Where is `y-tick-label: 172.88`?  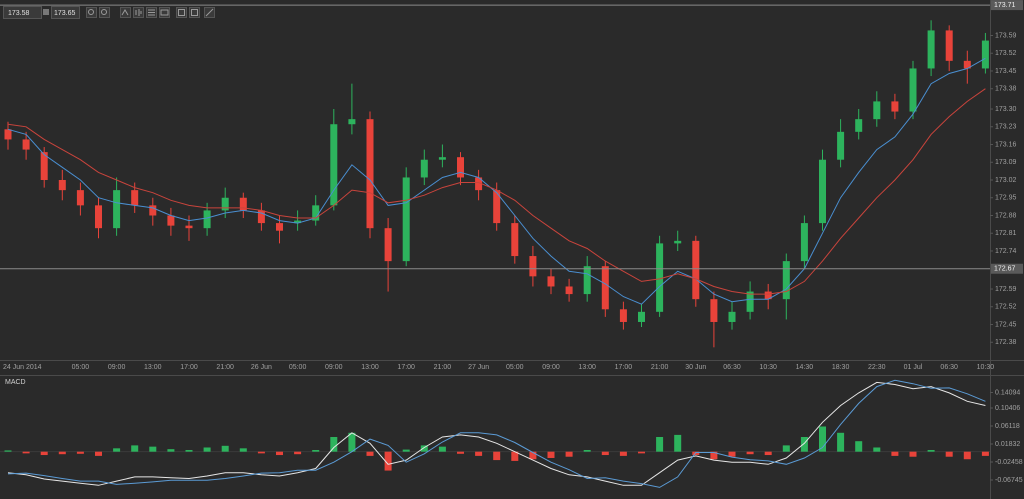
y-tick-label: 172.88 is located at coordinates (1006, 215).